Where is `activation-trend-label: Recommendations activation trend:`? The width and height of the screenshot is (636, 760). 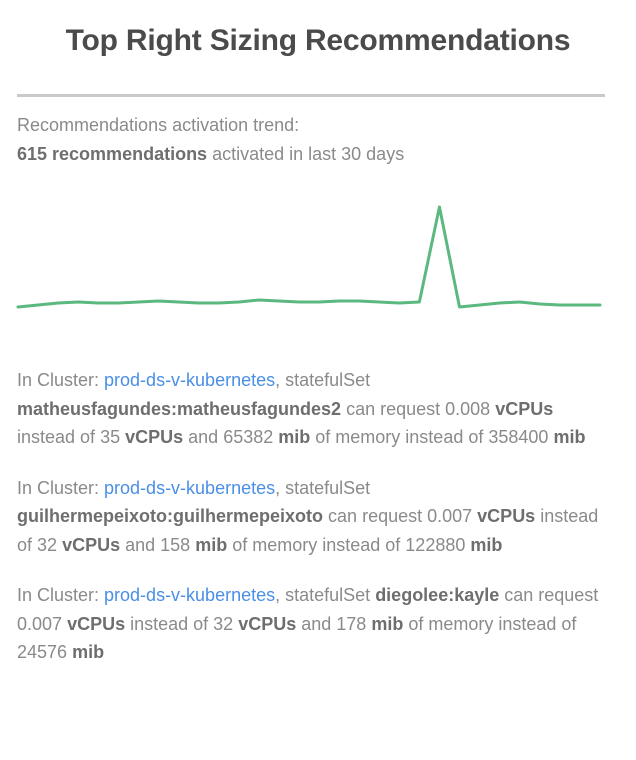
activation-trend-label: Recommendations activation trend: is located at coordinates (158, 125).